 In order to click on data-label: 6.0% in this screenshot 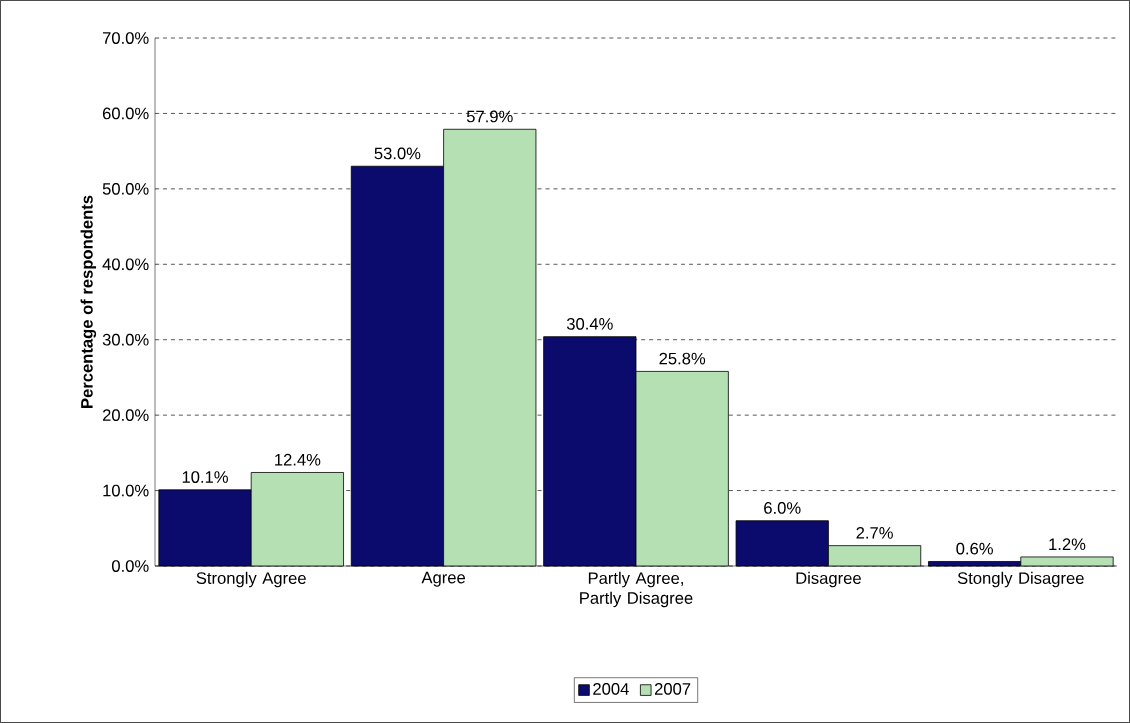, I will do `click(782, 508)`.